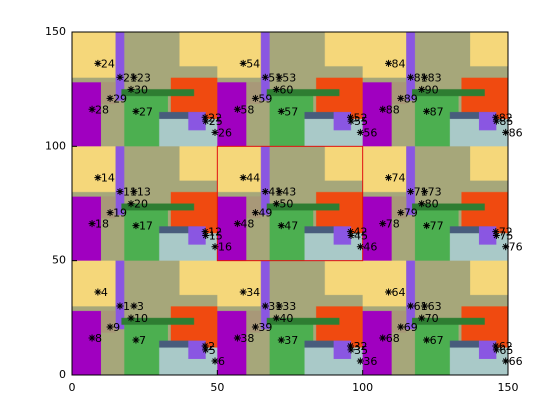  Describe the element at coordinates (516, 361) in the screenshot. I see `point-label: 66` at that location.